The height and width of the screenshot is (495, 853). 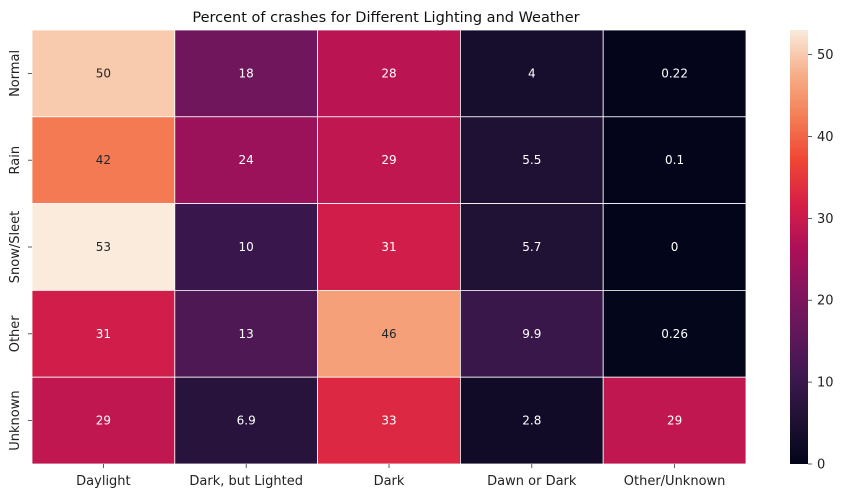 What do you see at coordinates (15, 247) in the screenshot?
I see `y-tick-label: Snow/Sleet` at bounding box center [15, 247].